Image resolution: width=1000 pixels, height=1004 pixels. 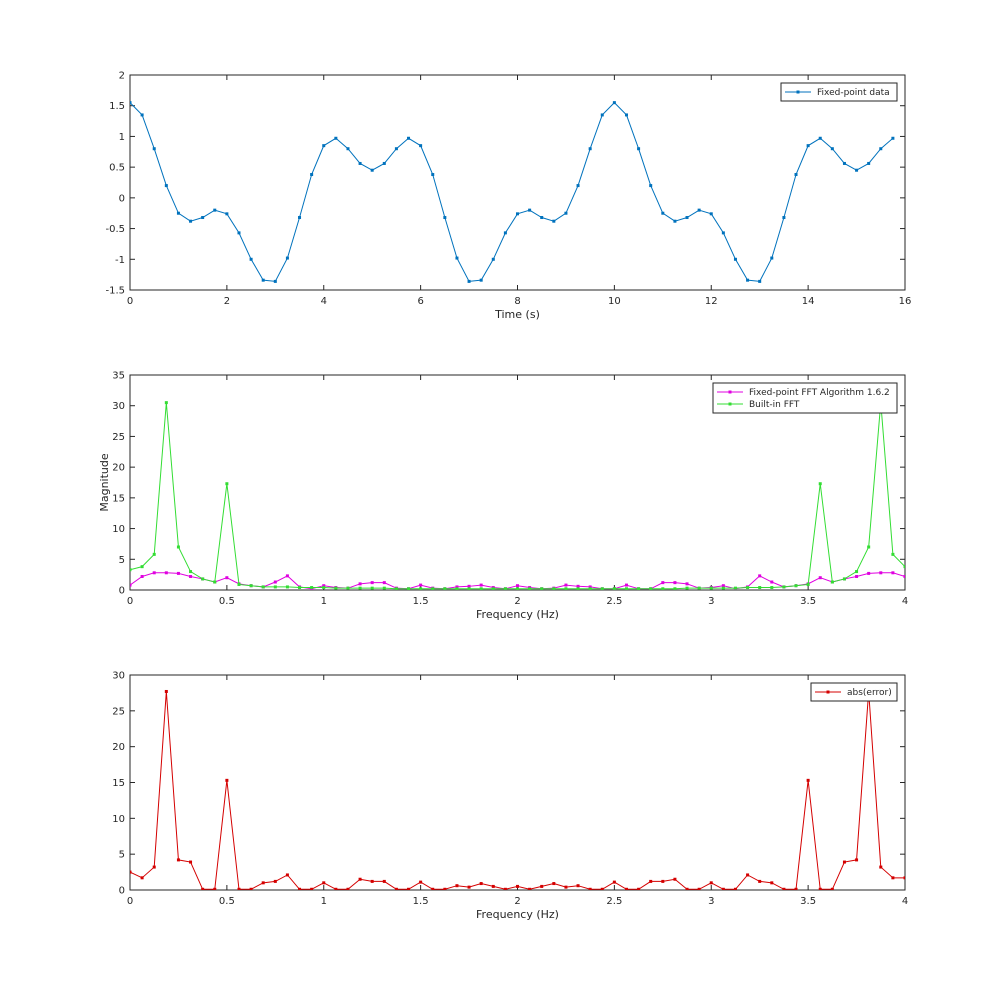 I want to click on series-fixed-point-data, so click(x=512, y=192).